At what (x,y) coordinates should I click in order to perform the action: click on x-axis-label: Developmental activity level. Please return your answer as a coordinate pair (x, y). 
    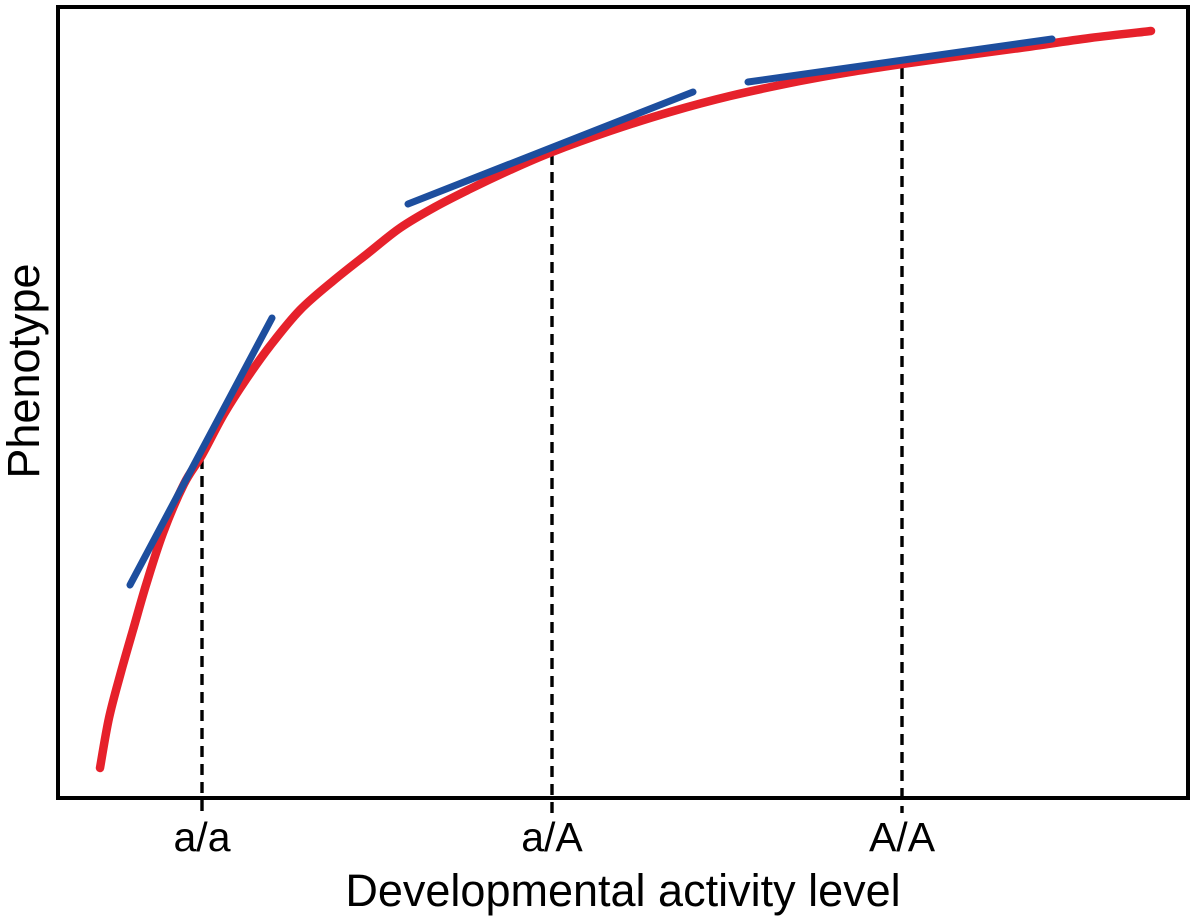
    Looking at the image, I should click on (623, 890).